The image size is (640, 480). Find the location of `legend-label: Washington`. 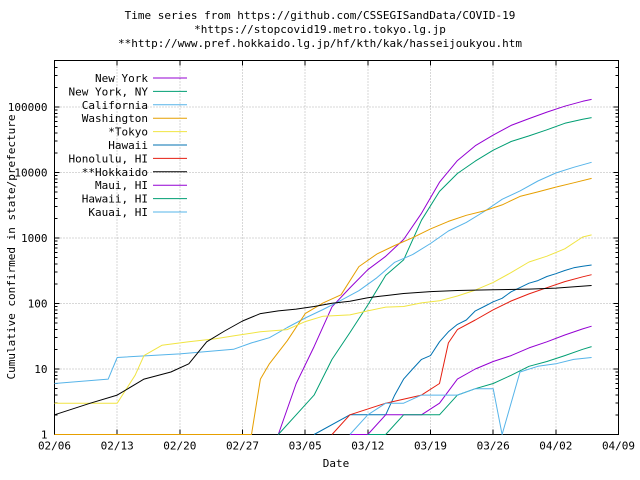

legend-label: Washington is located at coordinates (115, 118).